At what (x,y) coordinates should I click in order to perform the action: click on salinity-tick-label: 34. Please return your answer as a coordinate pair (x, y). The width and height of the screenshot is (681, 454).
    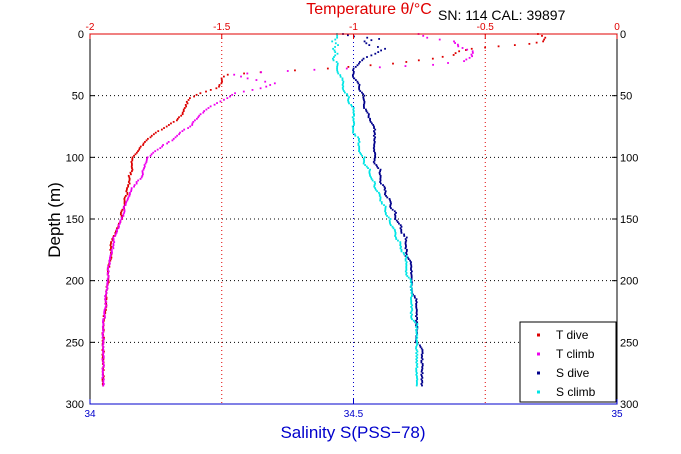
    Looking at the image, I should click on (90, 414).